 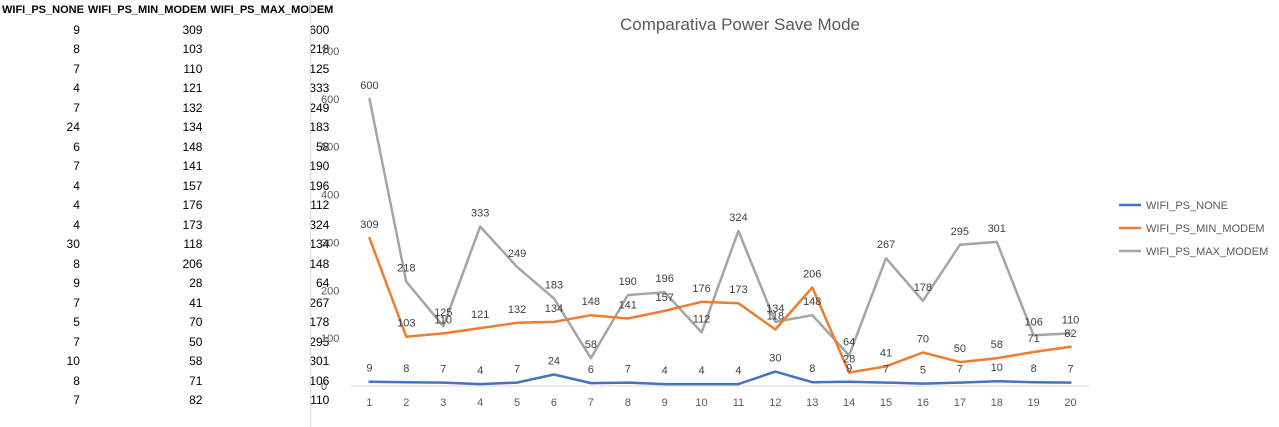 I want to click on table-row: 8 103 218, so click(x=167, y=50).